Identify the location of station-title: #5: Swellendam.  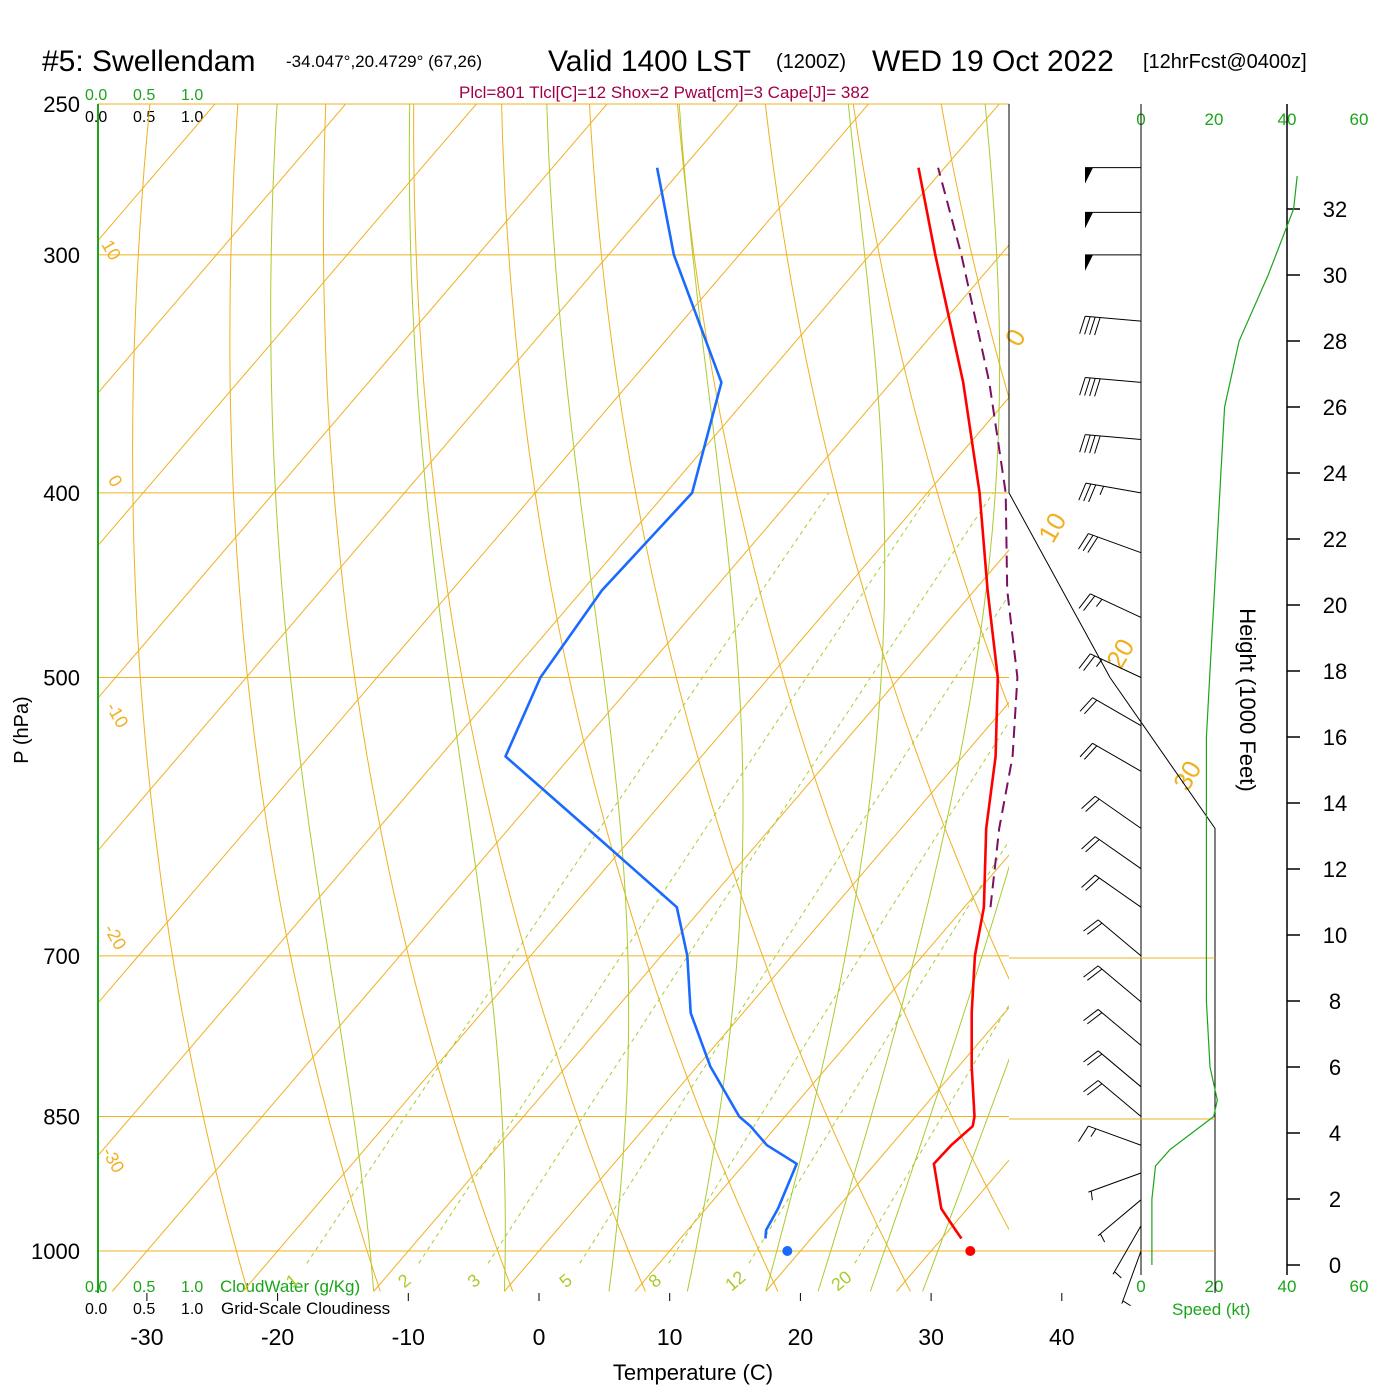
(148, 61).